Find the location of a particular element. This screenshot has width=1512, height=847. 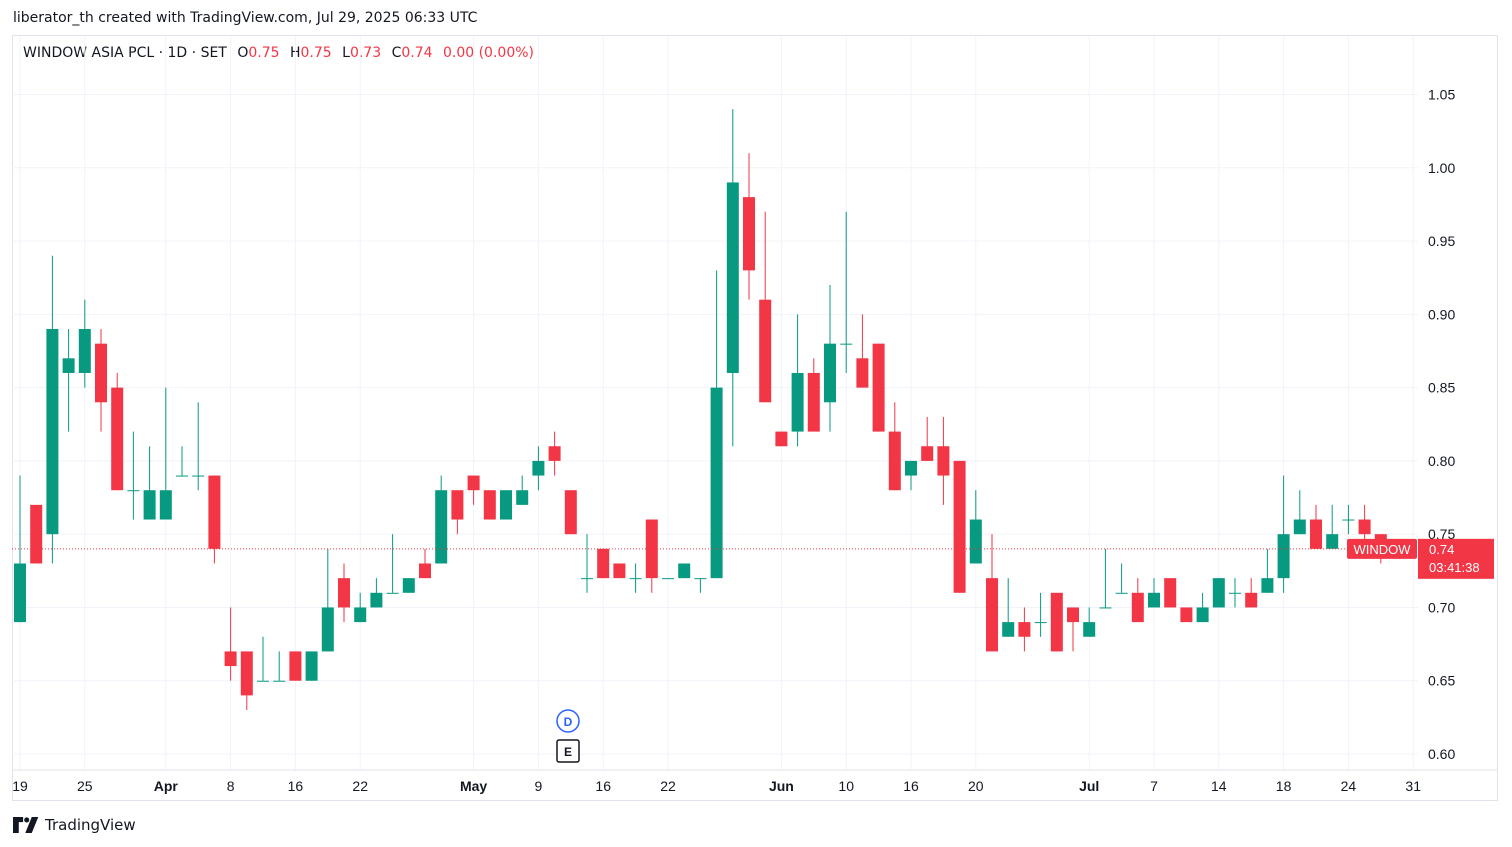

dividend-marker: D is located at coordinates (568, 721).